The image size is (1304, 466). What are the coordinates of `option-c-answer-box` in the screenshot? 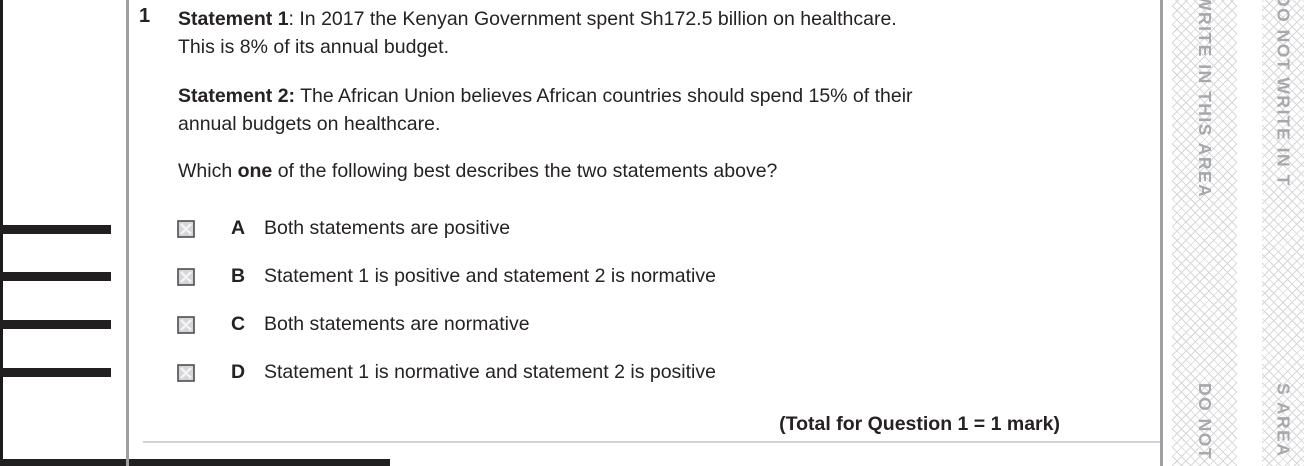 It's located at (186, 325).